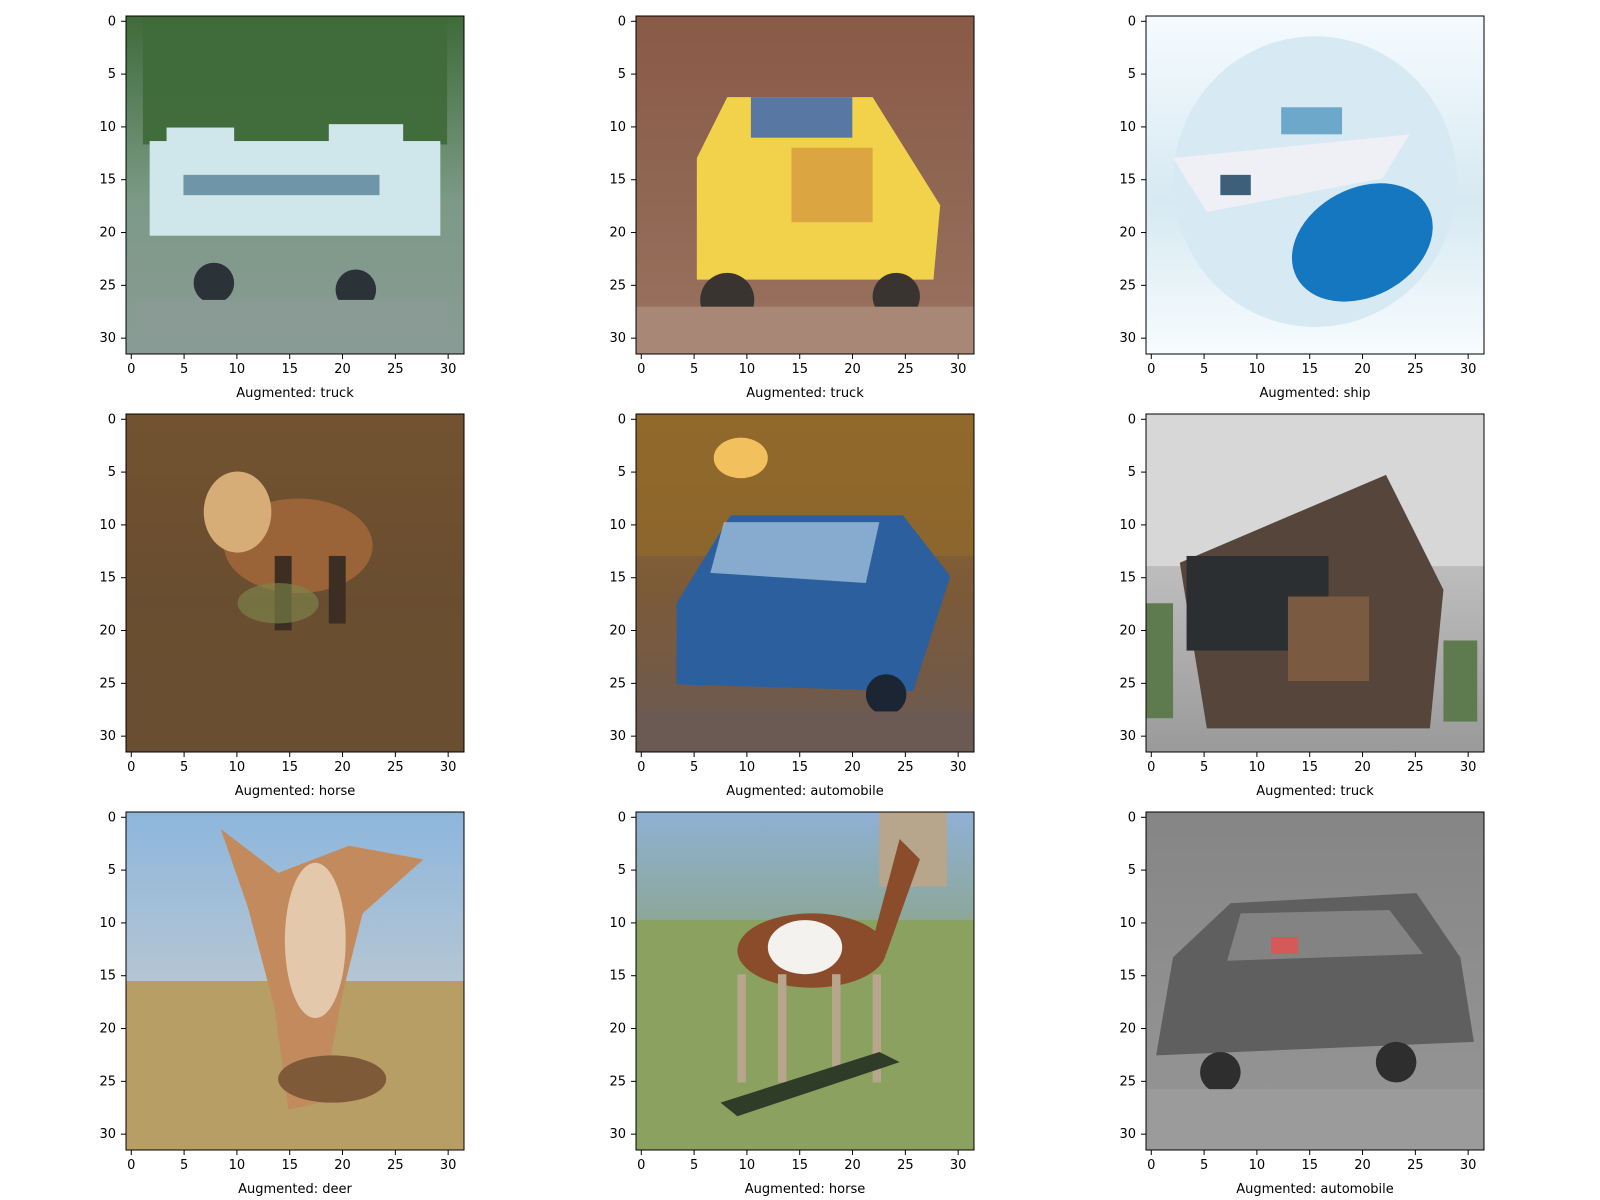 This screenshot has width=1600, height=1200. What do you see at coordinates (1160, 661) in the screenshot?
I see `tree-shape` at bounding box center [1160, 661].